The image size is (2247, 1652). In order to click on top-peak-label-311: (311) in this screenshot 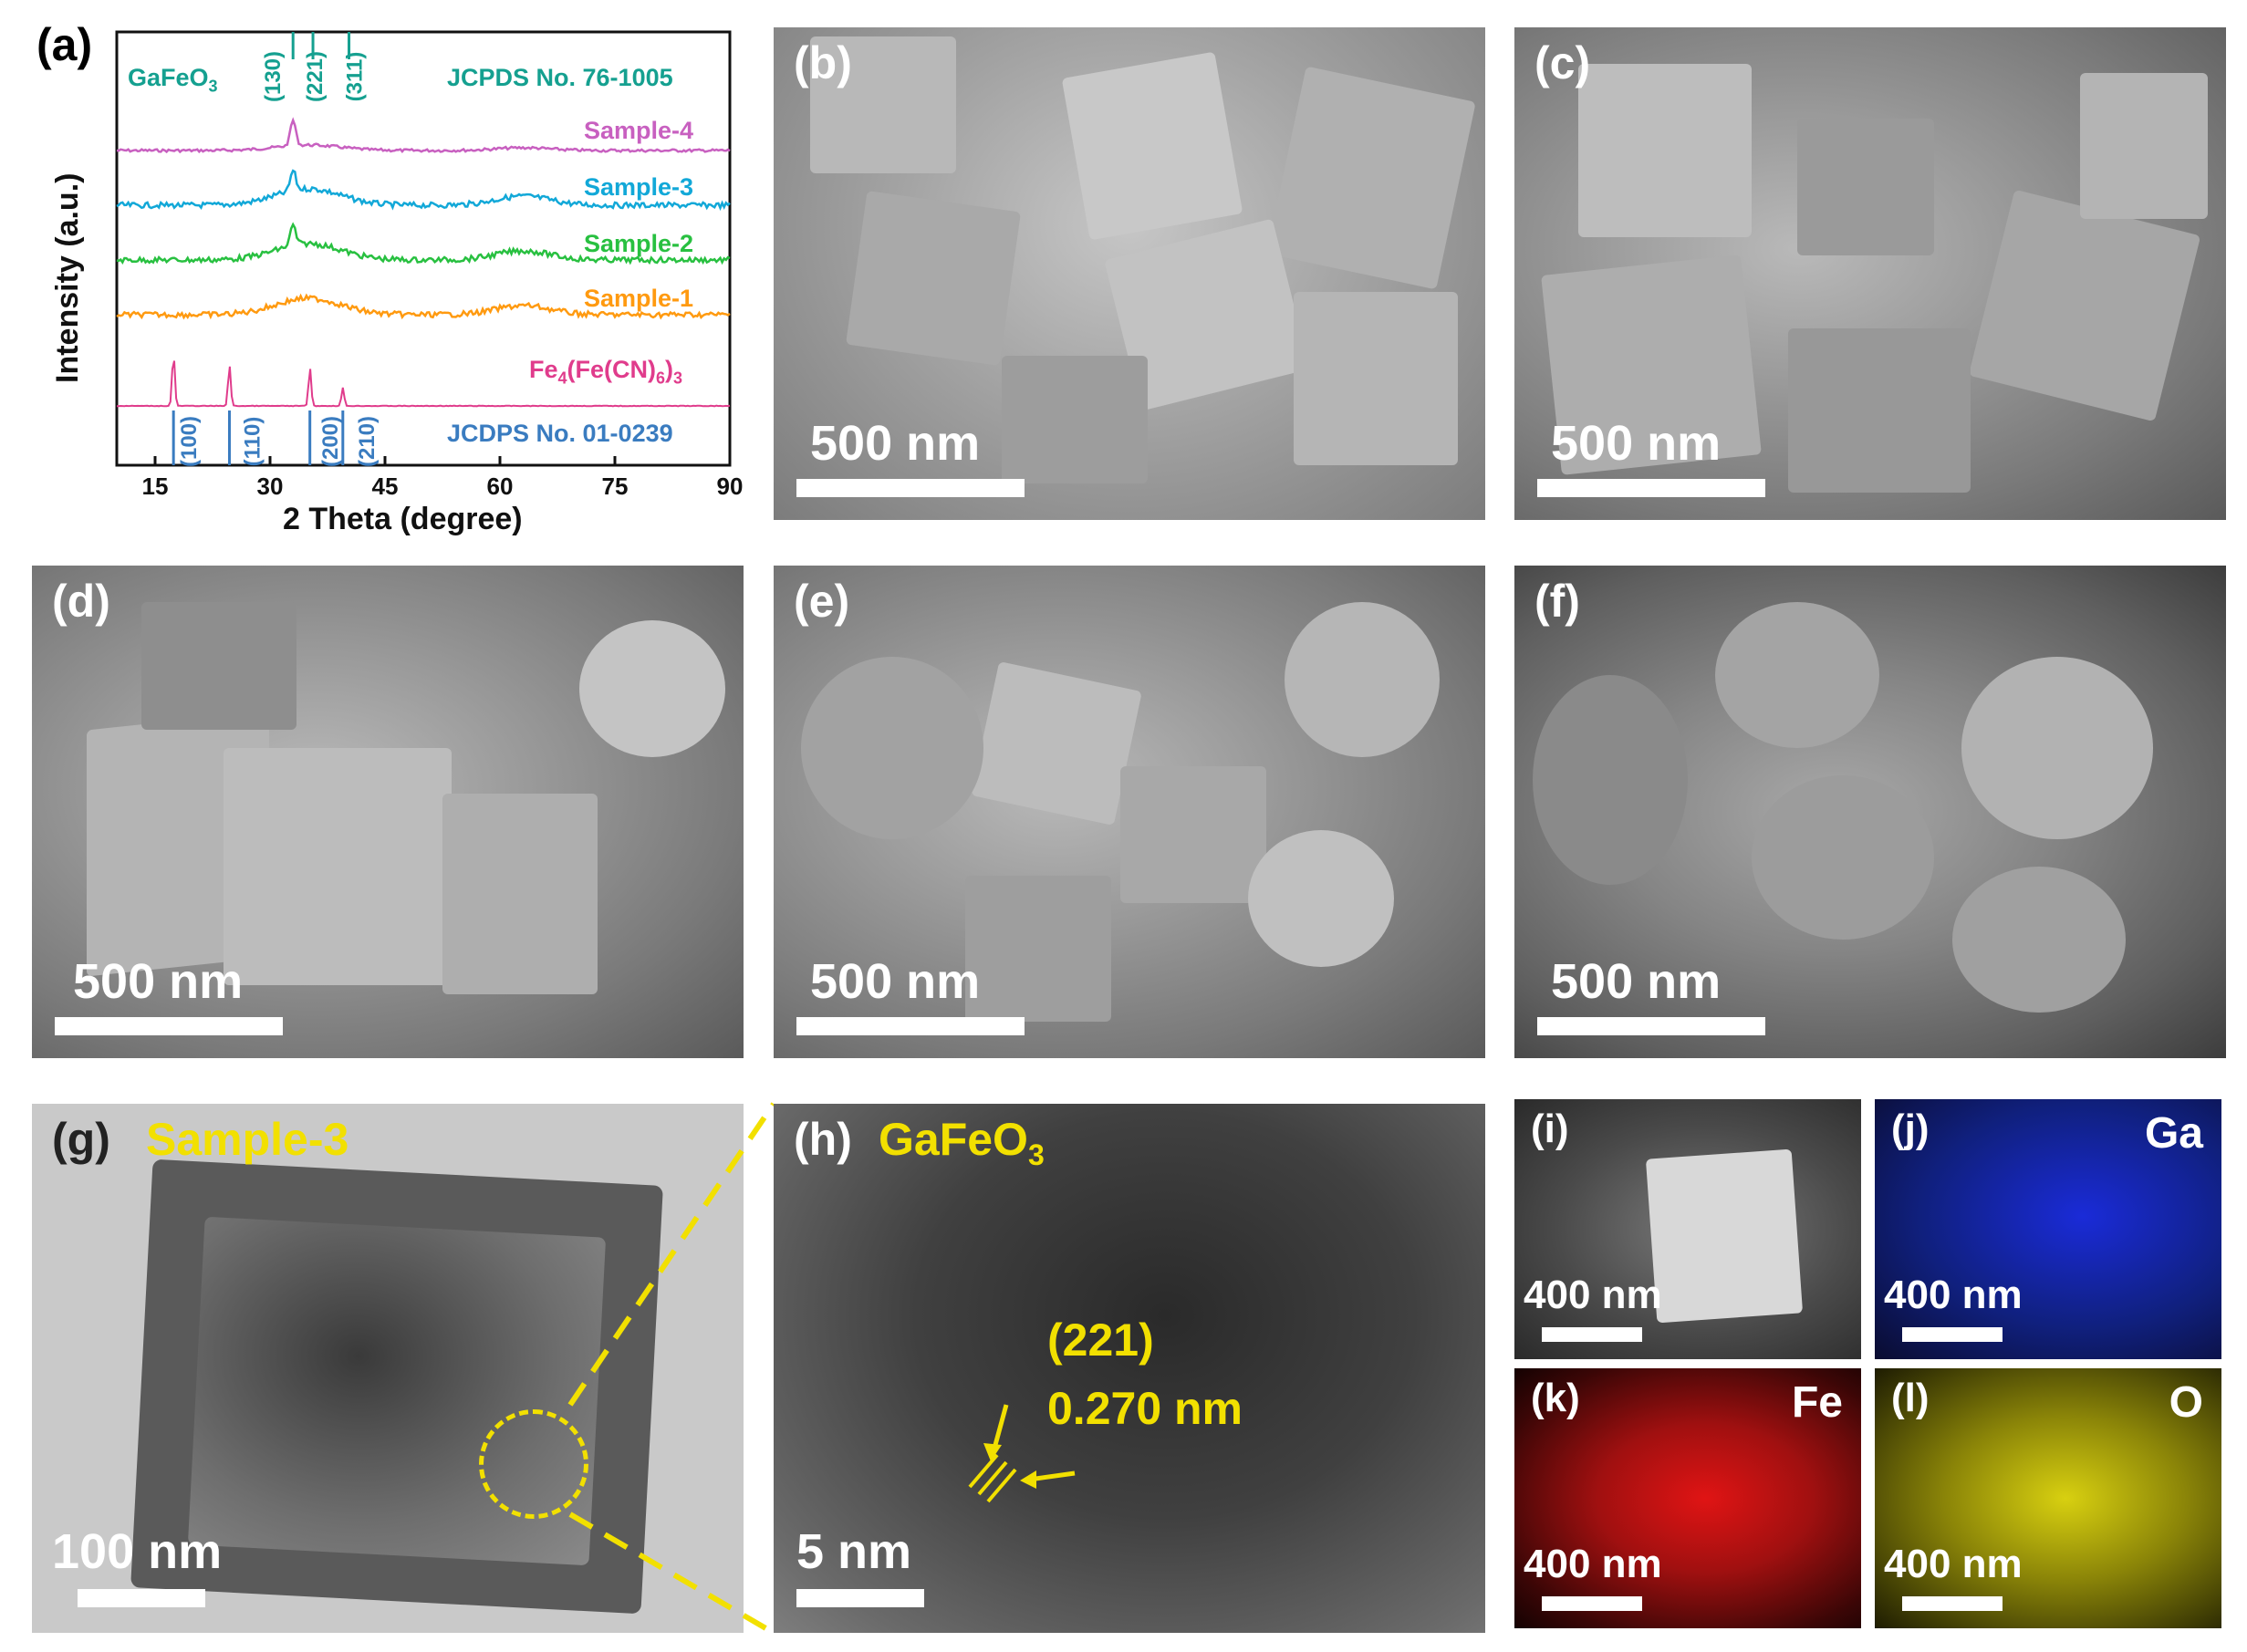, I will do `click(355, 77)`.